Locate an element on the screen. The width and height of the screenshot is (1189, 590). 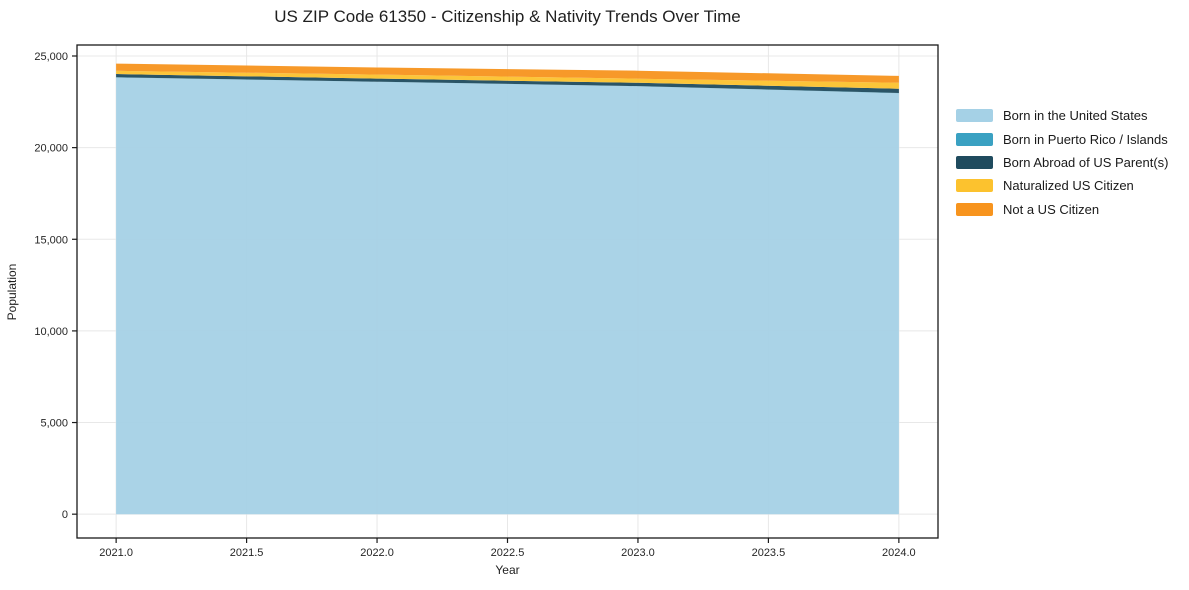
legend-swatch-naturalized is located at coordinates (974, 186).